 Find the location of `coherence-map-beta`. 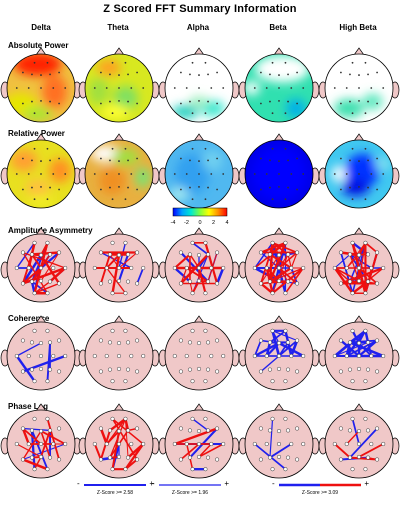

coherence-map-beta is located at coordinates (279, 353).